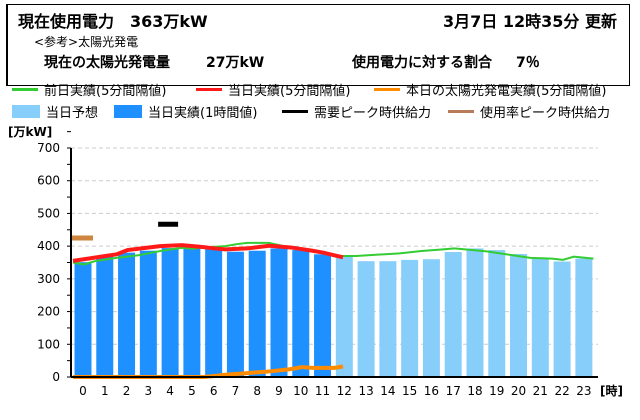 The image size is (640, 420). I want to click on legend-label: 前日実績(5分間隔値), so click(105, 91).